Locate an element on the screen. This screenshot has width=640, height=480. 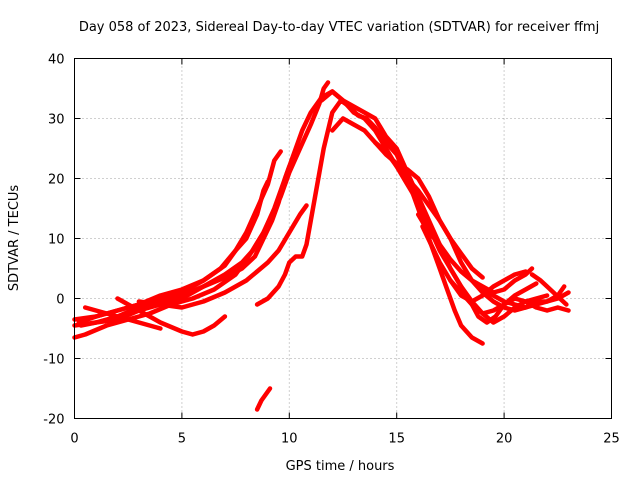
y-axis-label: SDTVAR / TECUs is located at coordinates (14, 238).